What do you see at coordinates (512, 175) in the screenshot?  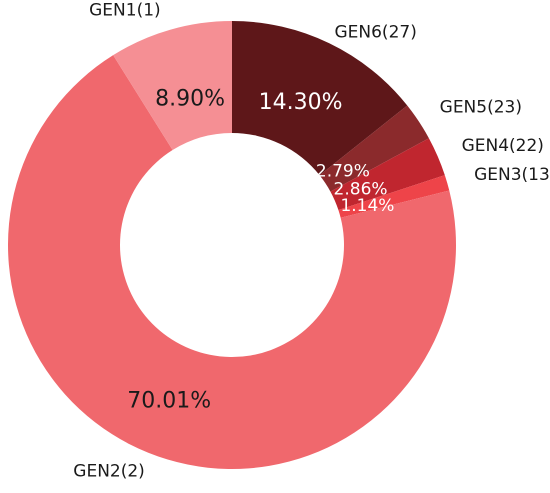 I see `category-label: GEN3(13)` at bounding box center [512, 175].